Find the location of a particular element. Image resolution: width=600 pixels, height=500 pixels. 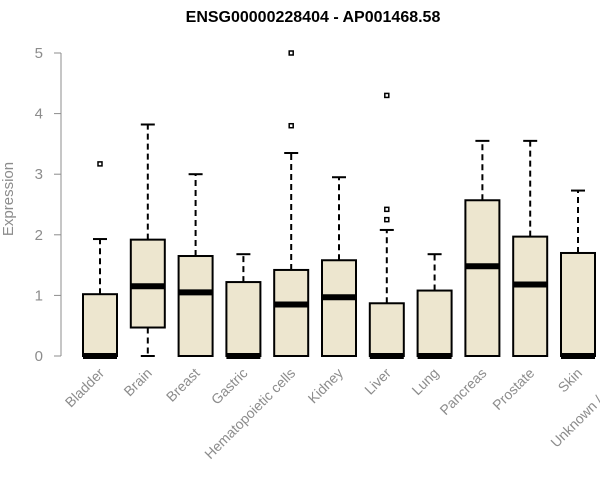

x-tick-label: Liver is located at coordinates (377, 381).